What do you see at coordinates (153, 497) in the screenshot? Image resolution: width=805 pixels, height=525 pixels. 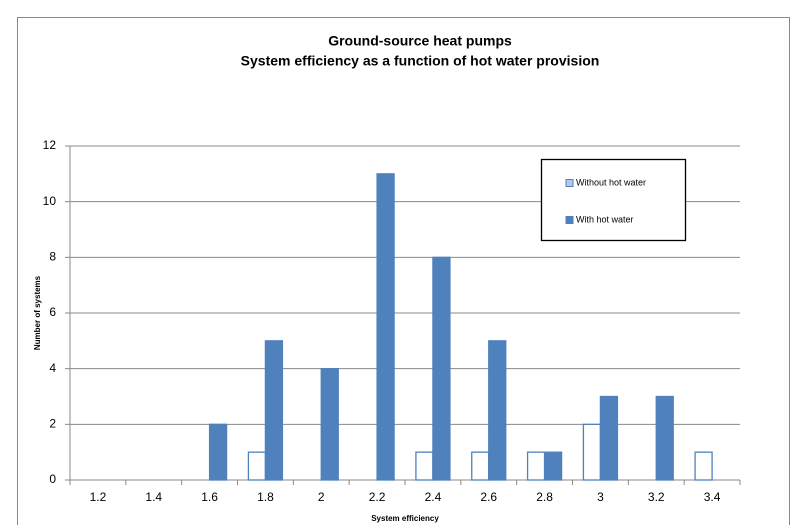 I see `x-tick-label: 1.4` at bounding box center [153, 497].